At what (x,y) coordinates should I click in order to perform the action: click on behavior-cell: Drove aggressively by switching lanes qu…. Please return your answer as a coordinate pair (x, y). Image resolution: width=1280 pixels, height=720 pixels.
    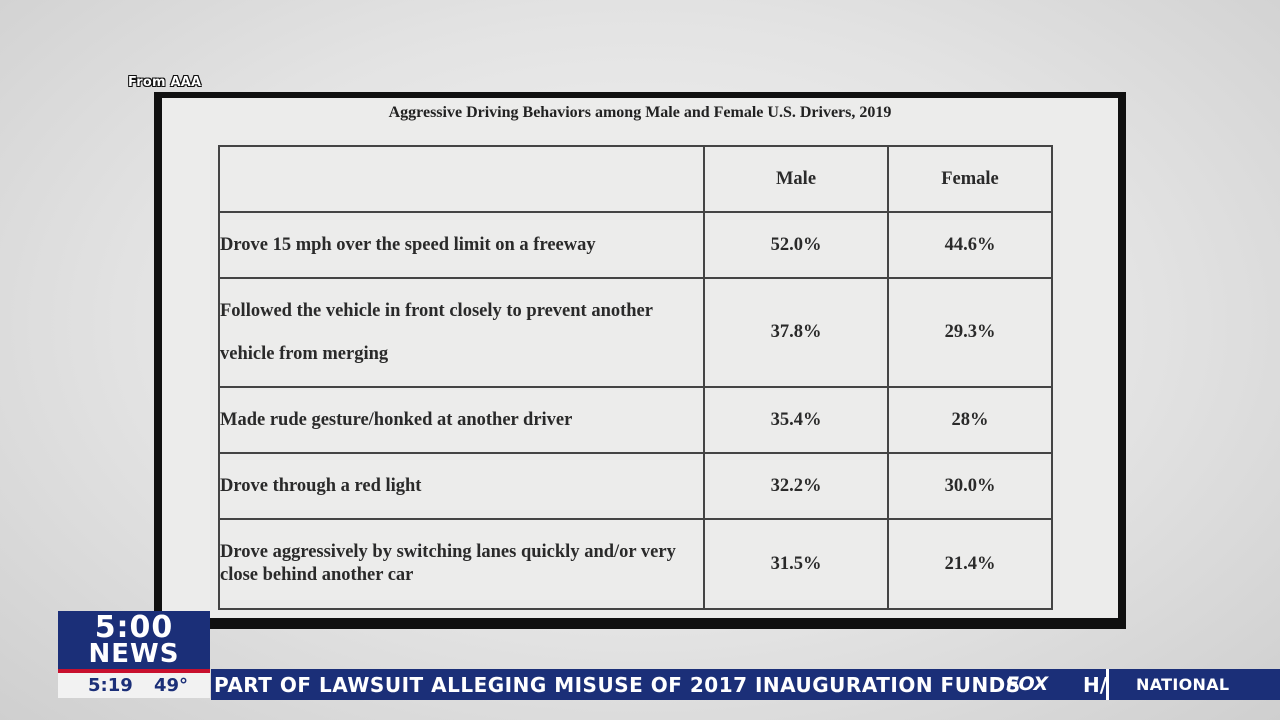
    Looking at the image, I should click on (461, 564).